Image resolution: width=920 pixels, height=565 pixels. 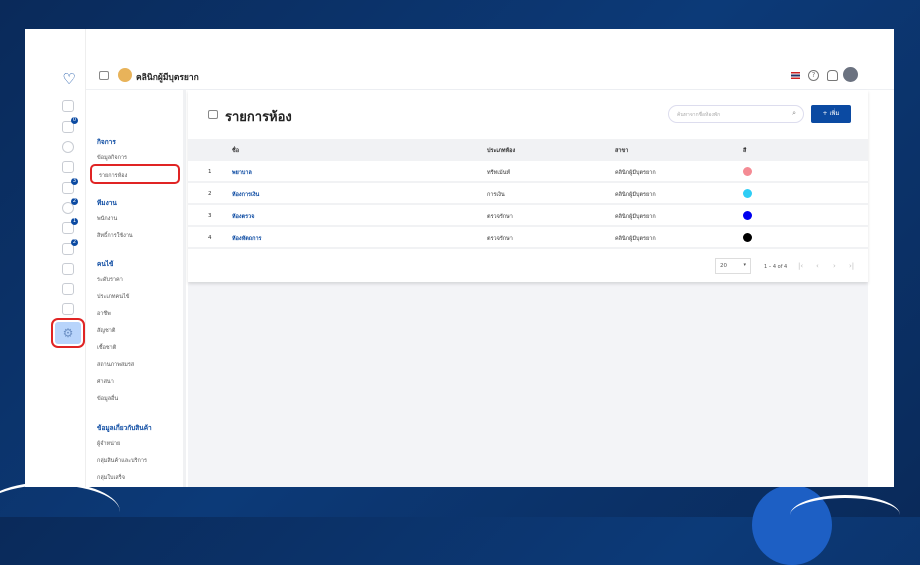 What do you see at coordinates (74, 181) in the screenshot?
I see `badge: 3` at bounding box center [74, 181].